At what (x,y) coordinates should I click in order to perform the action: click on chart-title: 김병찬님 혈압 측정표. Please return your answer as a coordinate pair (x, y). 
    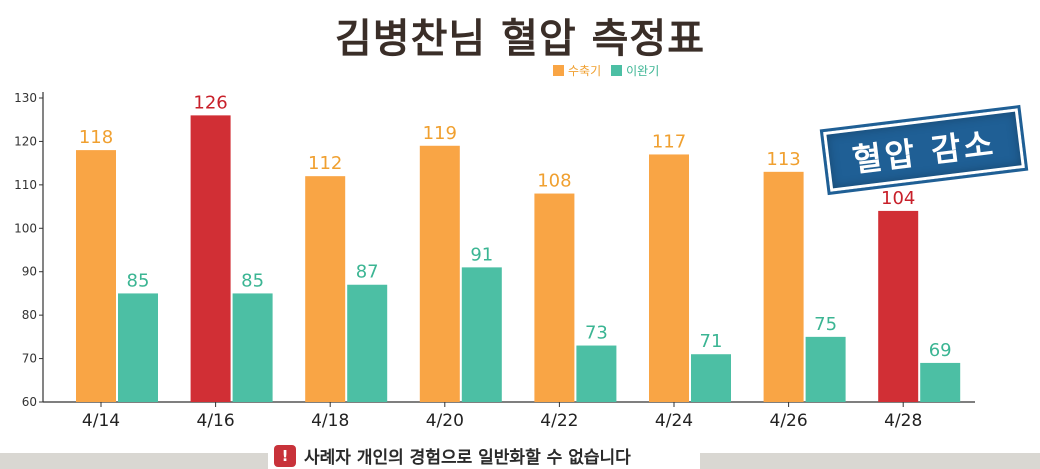
    Looking at the image, I should click on (520, 39).